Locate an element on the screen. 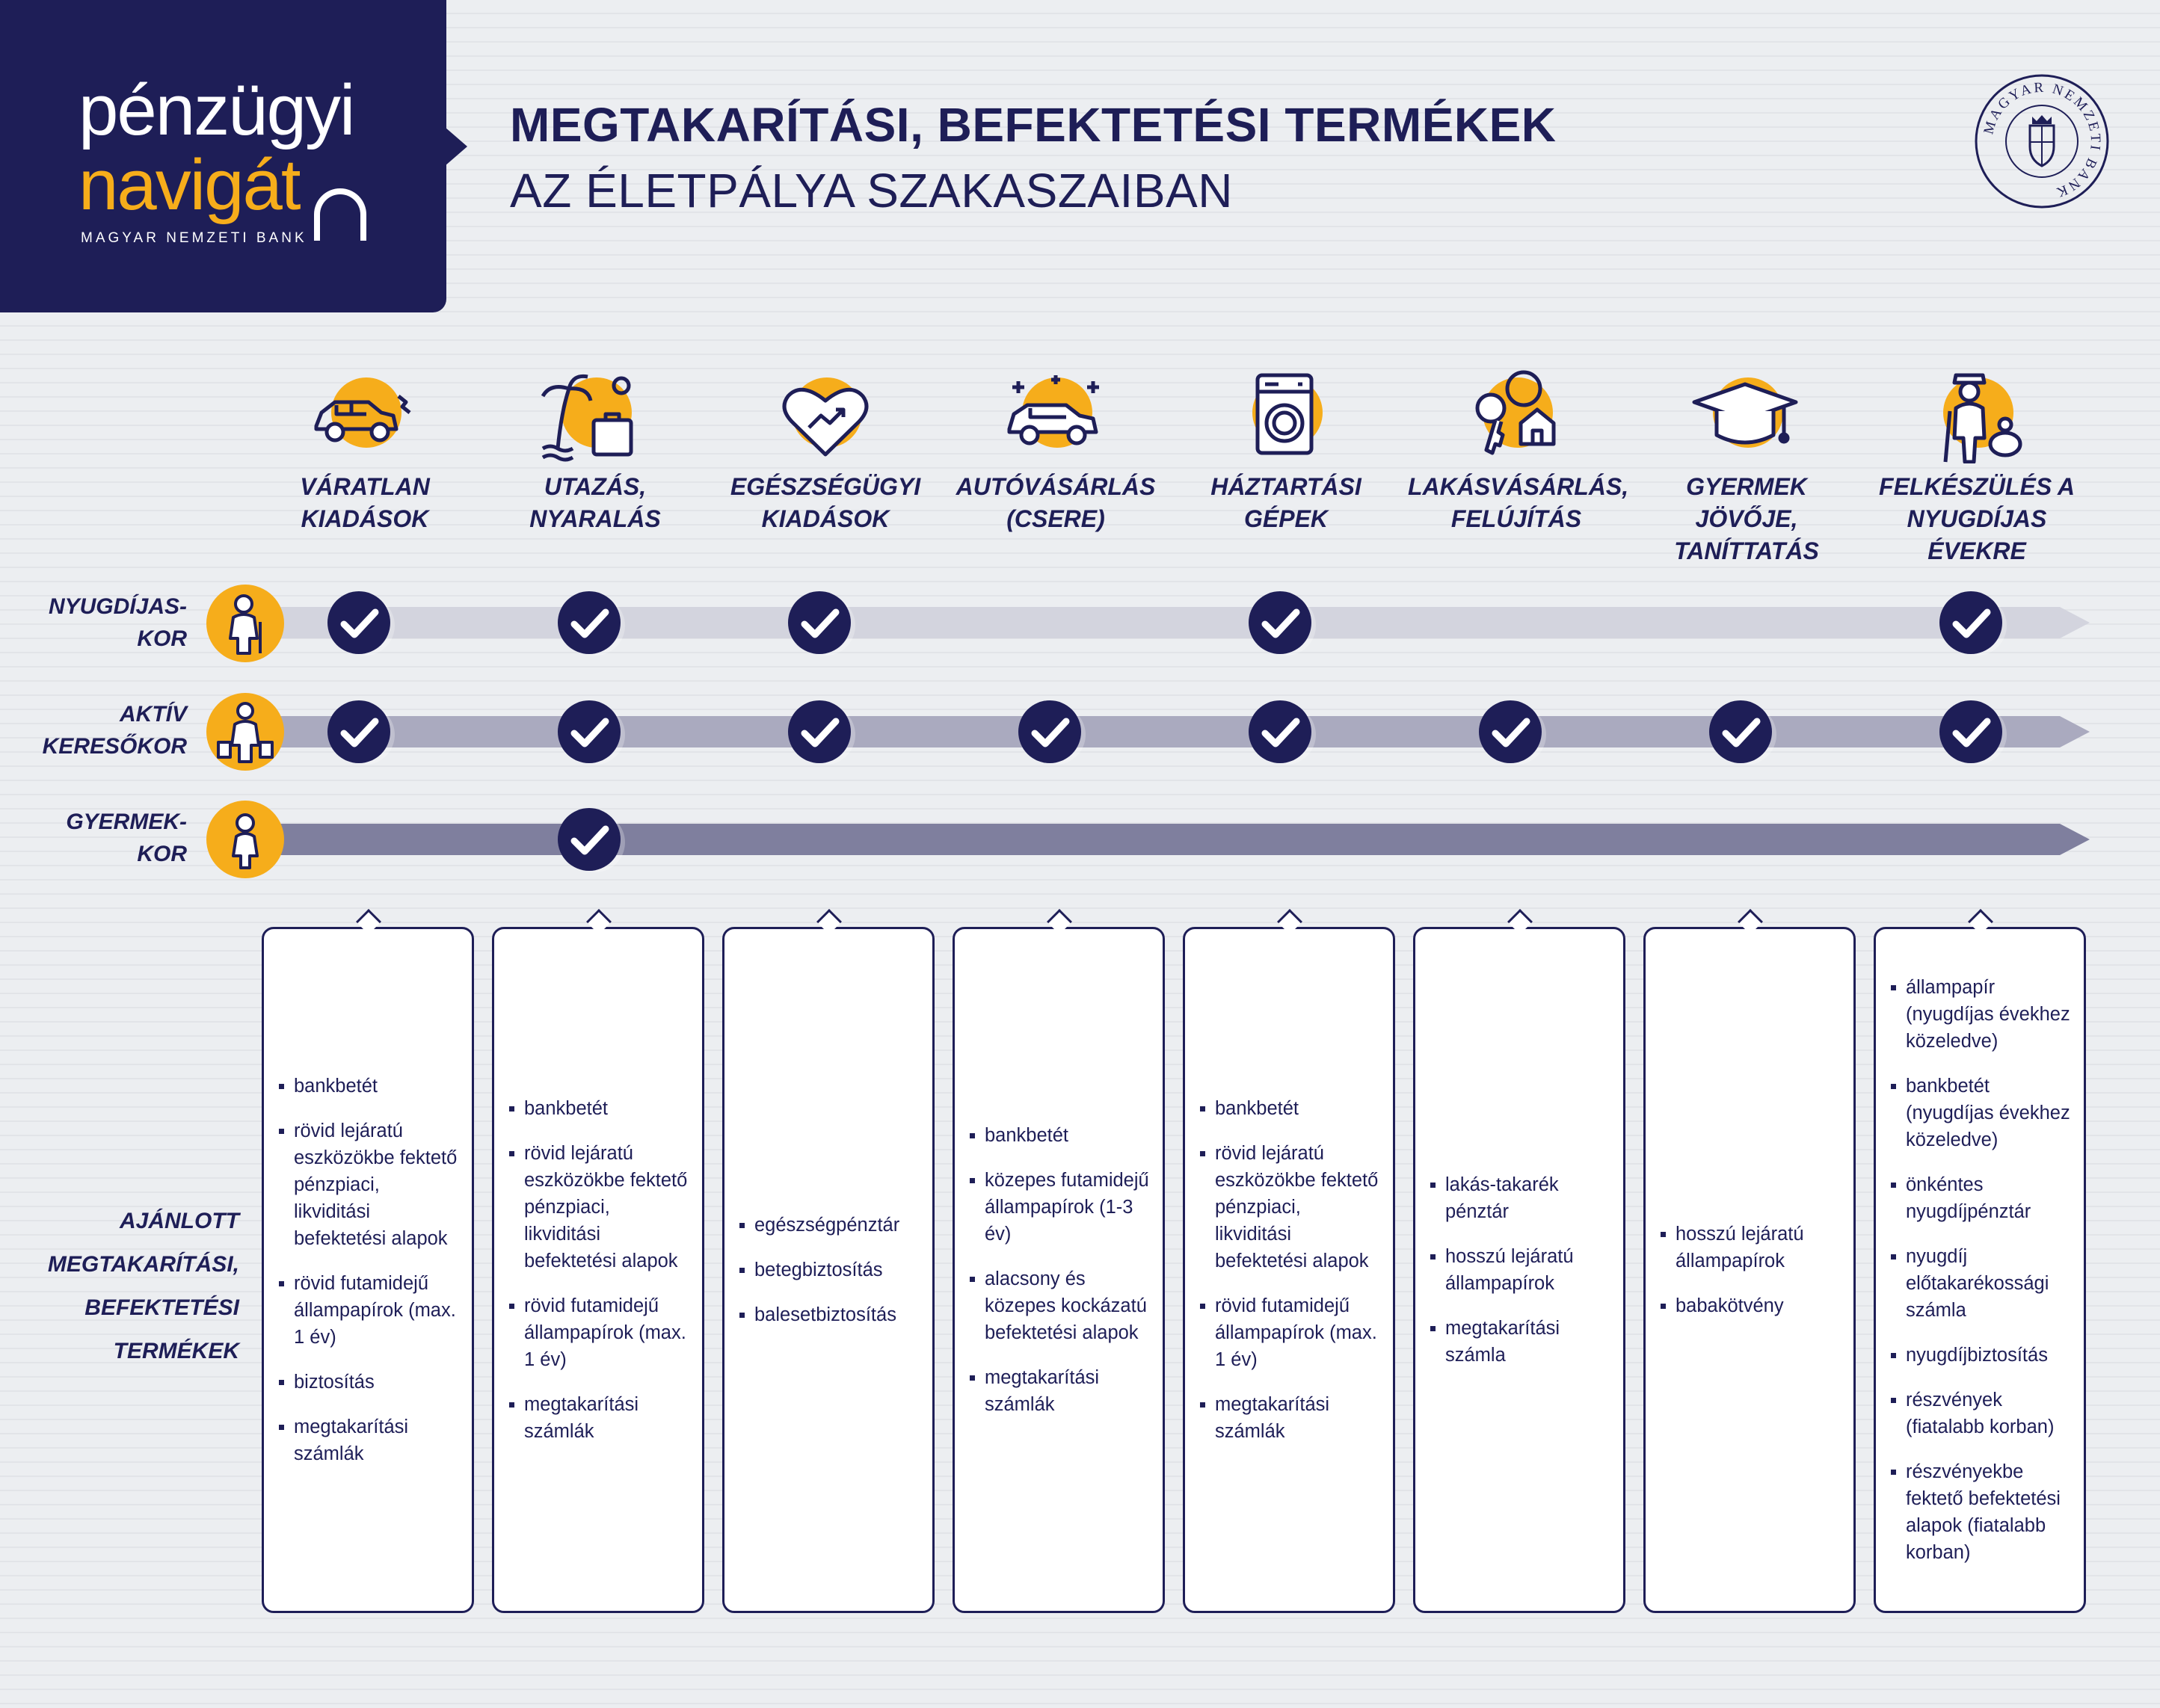  category-car-purchase: AUTÓVÁSÁRLÁS (CSERE) is located at coordinates (1055, 450).